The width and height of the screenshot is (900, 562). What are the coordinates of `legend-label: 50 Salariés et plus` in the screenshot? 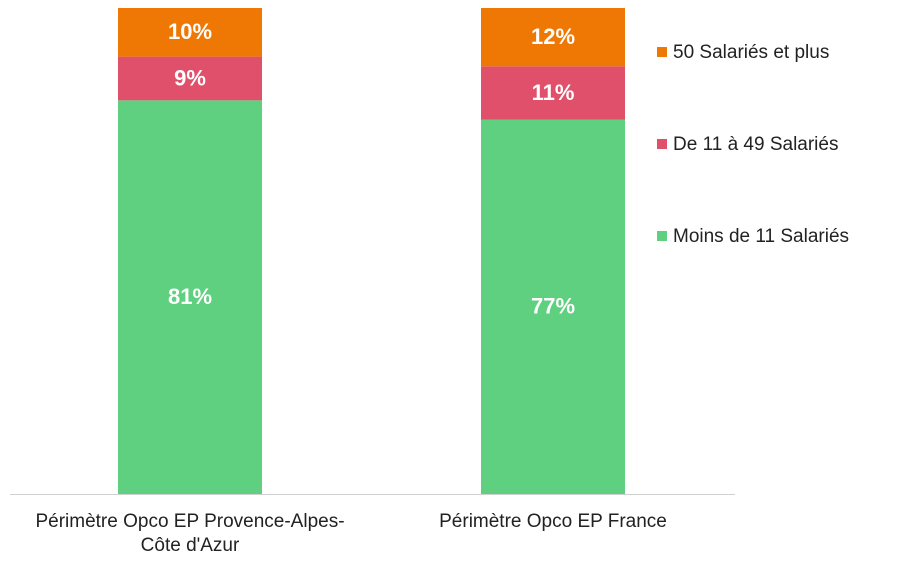 It's located at (751, 52).